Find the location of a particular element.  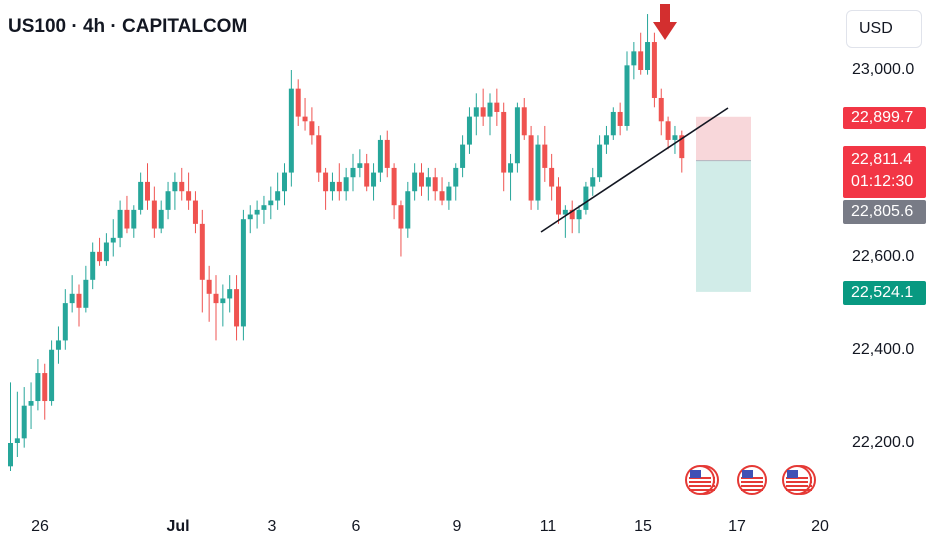

x-tick: 15 is located at coordinates (643, 526).